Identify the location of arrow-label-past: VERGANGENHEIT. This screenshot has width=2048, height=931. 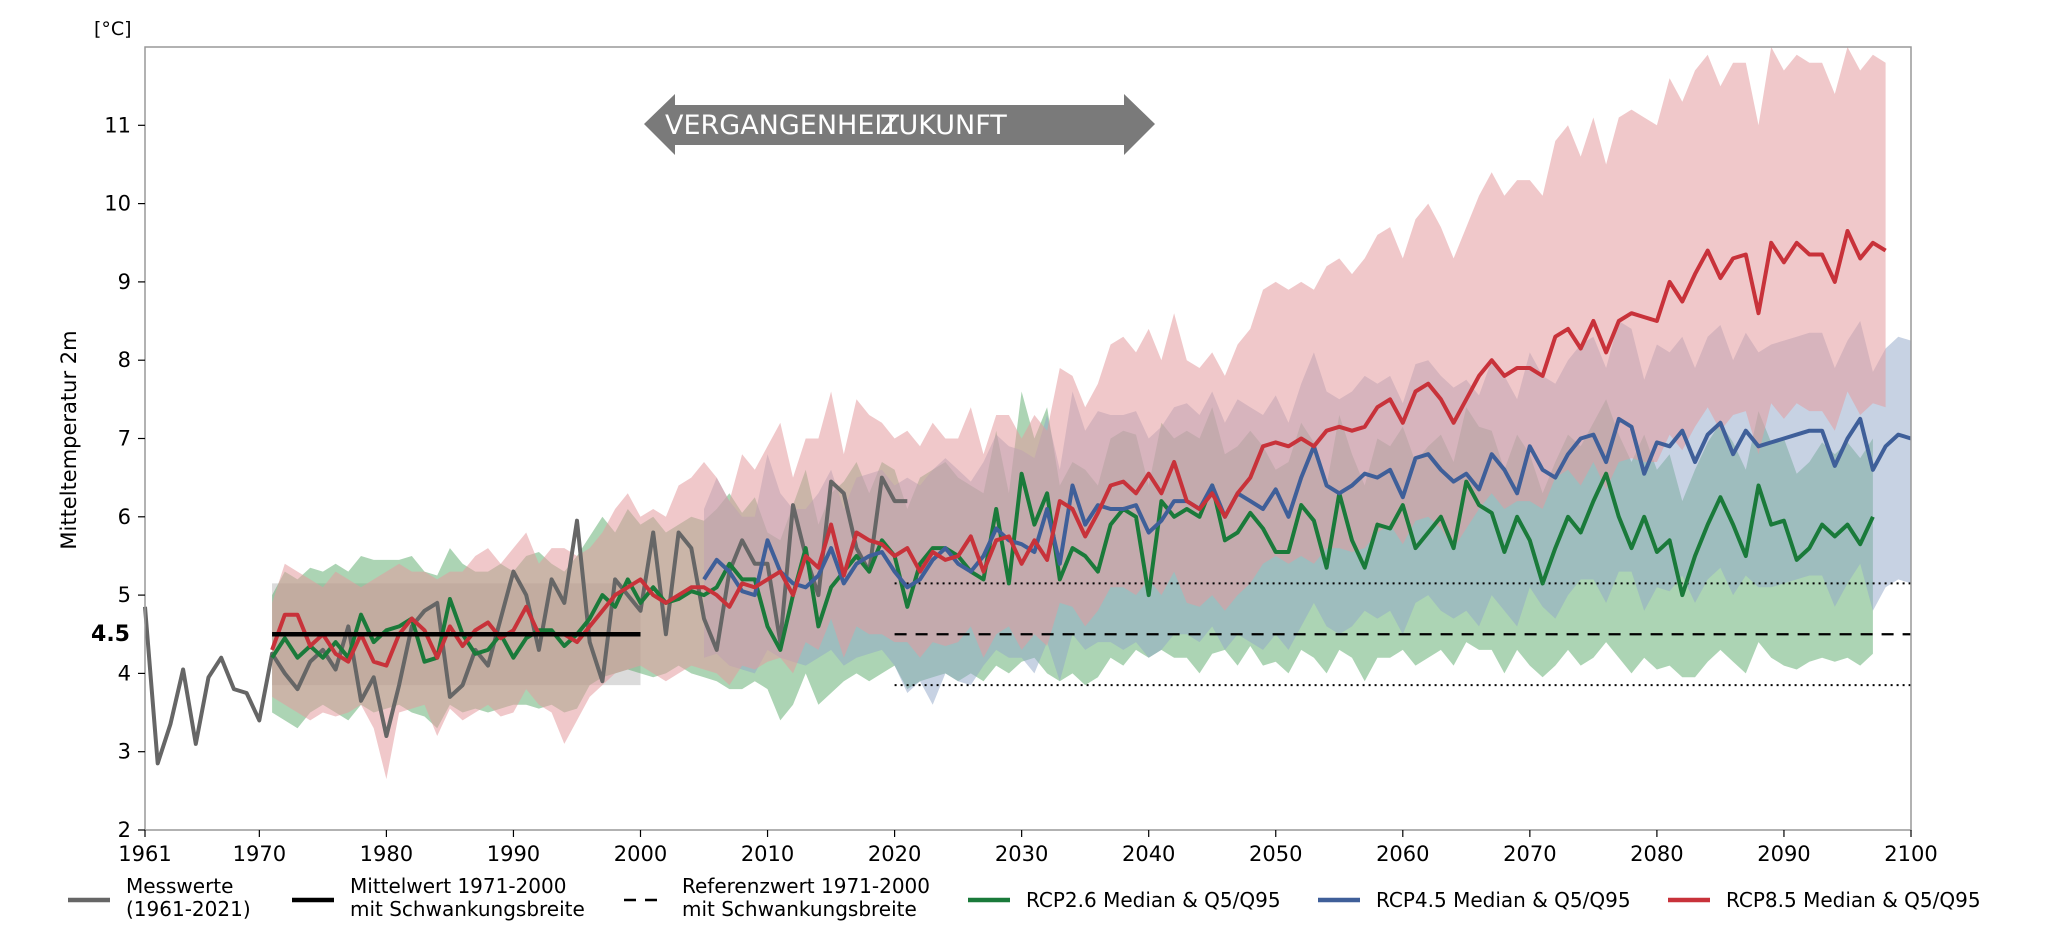
(782, 125).